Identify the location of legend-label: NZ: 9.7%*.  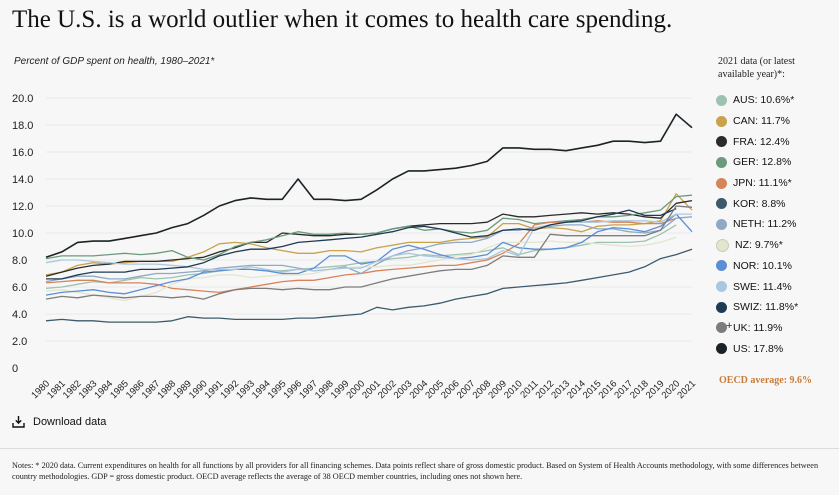
(759, 245).